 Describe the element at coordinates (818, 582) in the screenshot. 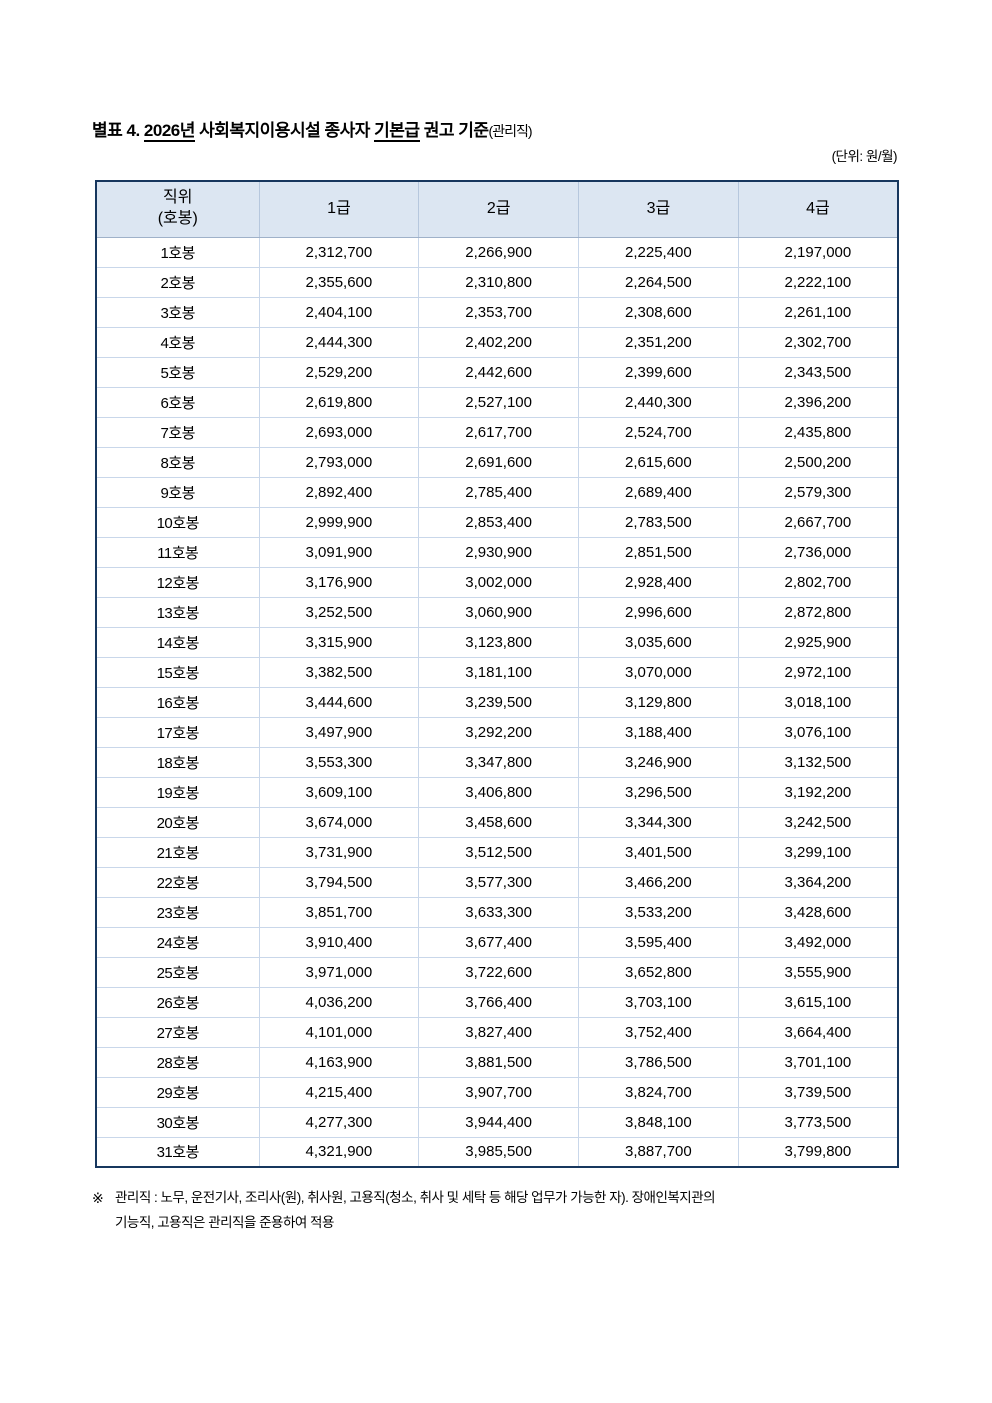

I see `salary-cell: 2,802,700` at that location.